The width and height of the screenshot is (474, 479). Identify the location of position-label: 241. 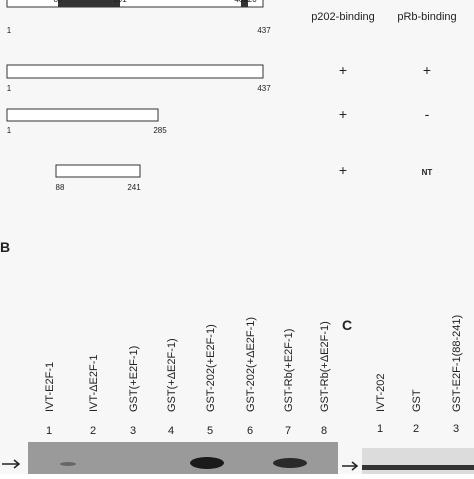
(134, 187).